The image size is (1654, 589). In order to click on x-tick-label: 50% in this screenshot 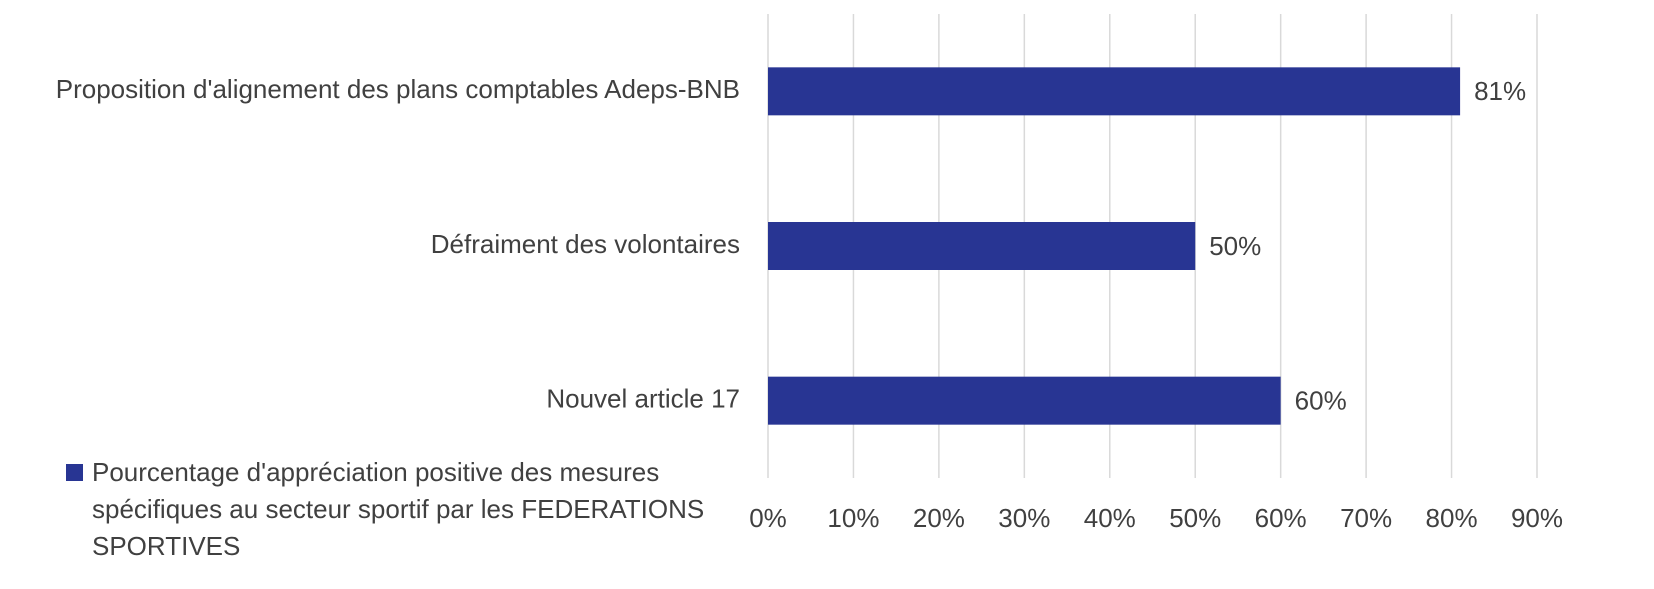, I will do `click(1195, 518)`.